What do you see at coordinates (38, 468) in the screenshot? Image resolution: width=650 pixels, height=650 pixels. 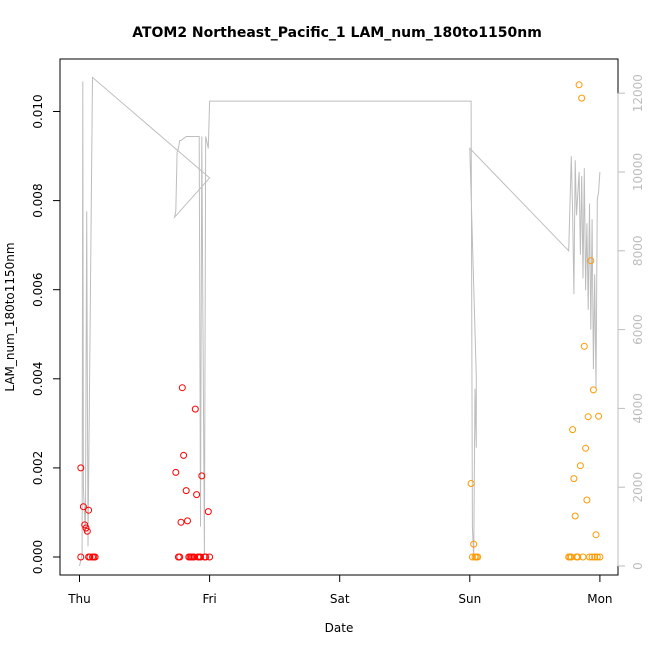 I see `y-tick-label: 0.002` at bounding box center [38, 468].